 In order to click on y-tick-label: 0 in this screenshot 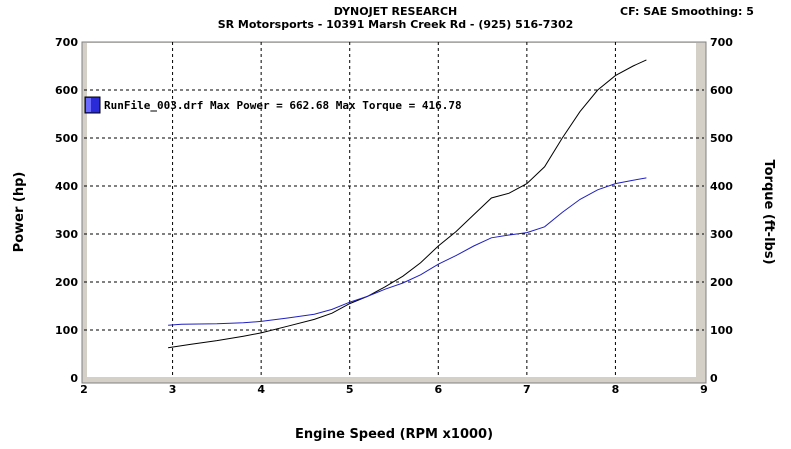, I will do `click(74, 378)`.